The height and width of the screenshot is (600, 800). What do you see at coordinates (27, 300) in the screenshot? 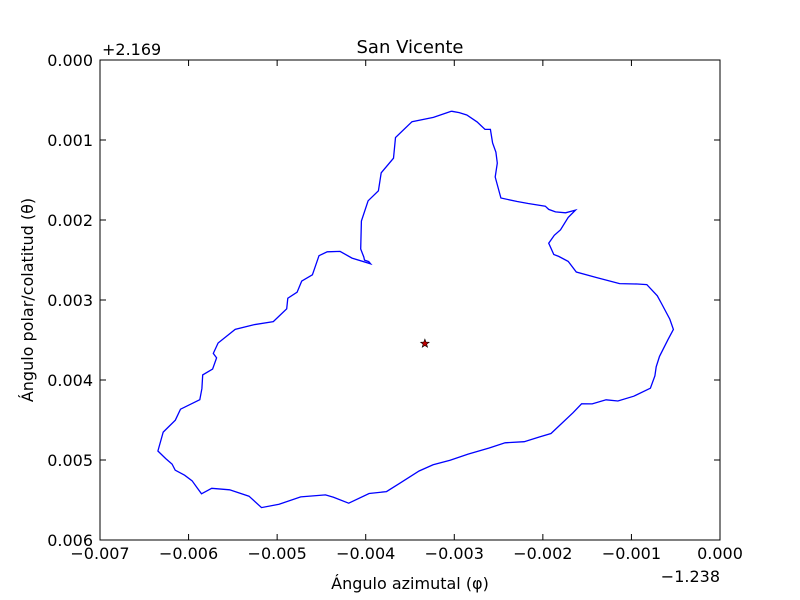
I see `y-axis-label: Ángulo polar/colatitud (θ)` at bounding box center [27, 300].